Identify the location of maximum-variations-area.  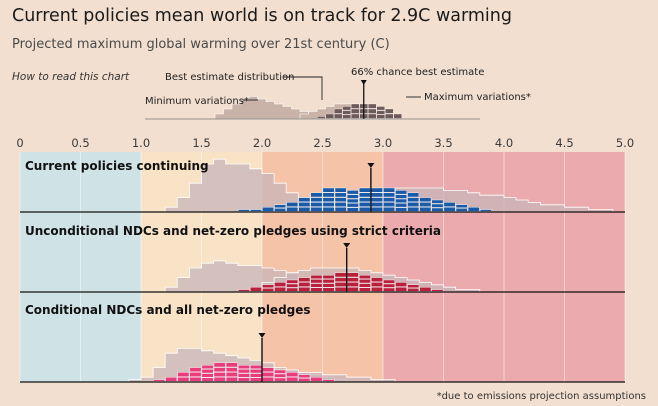
(468, 200).